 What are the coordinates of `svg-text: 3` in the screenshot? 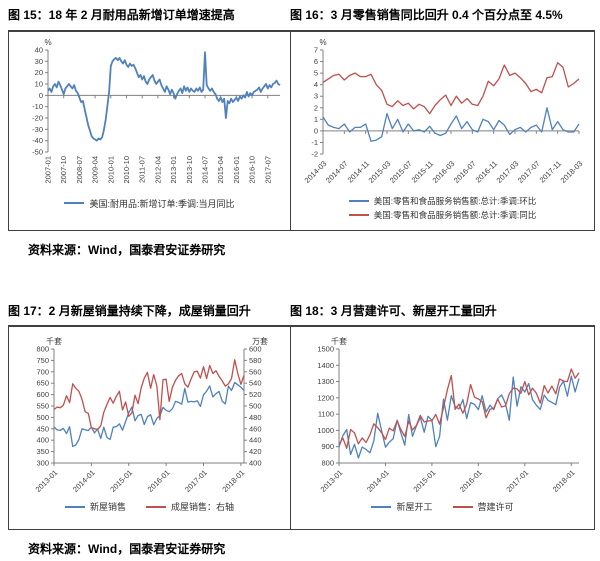 It's located at (315, 95).